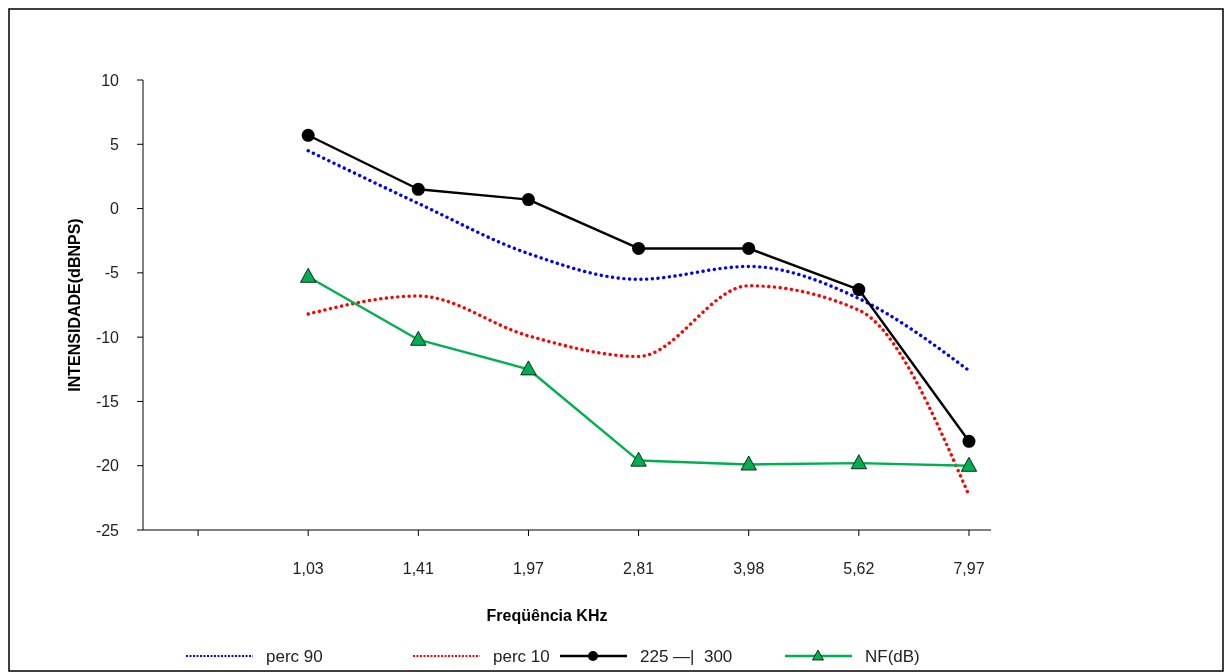 The width and height of the screenshot is (1232, 672). I want to click on y-tick-label: -20, so click(107, 466).